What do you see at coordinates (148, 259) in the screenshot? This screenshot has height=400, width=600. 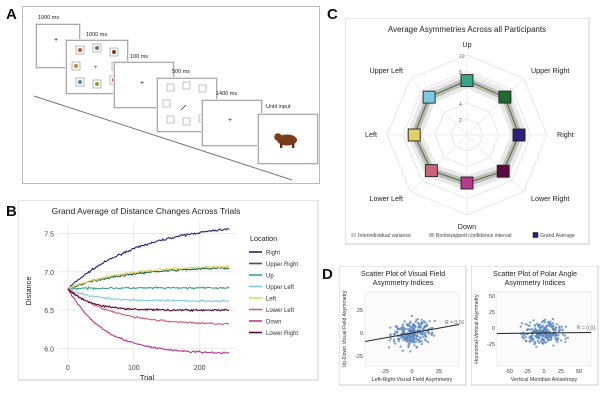 I see `series-line-right` at bounding box center [148, 259].